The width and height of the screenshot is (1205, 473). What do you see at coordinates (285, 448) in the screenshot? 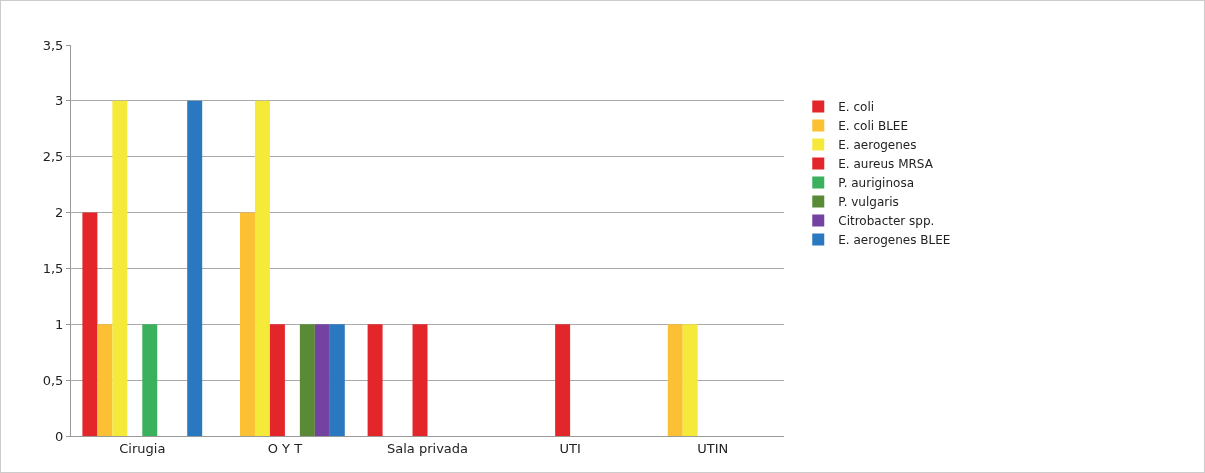
I see `x-tick-label: O Y T` at bounding box center [285, 448].